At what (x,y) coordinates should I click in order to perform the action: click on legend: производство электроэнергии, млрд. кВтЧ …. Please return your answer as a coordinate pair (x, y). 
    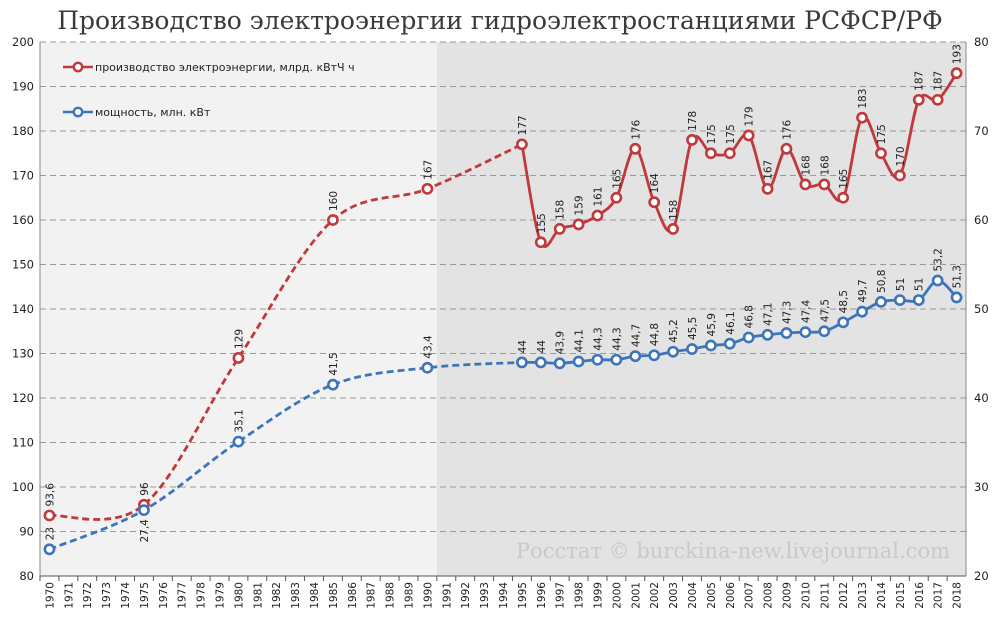
    Looking at the image, I should click on (209, 90).